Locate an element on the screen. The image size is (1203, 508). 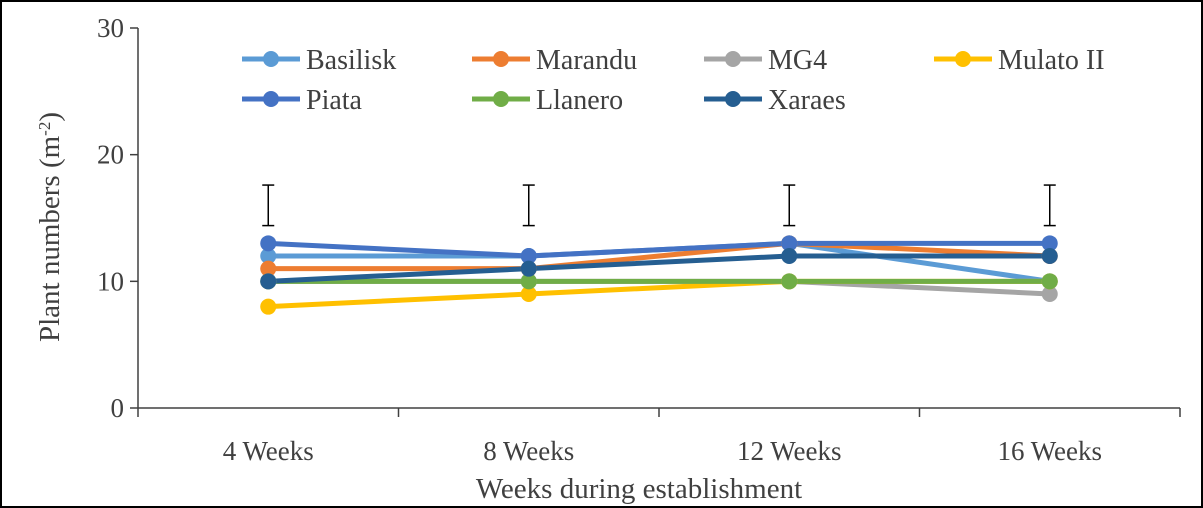
legend-item-basilisk: Basilisk is located at coordinates (319, 60).